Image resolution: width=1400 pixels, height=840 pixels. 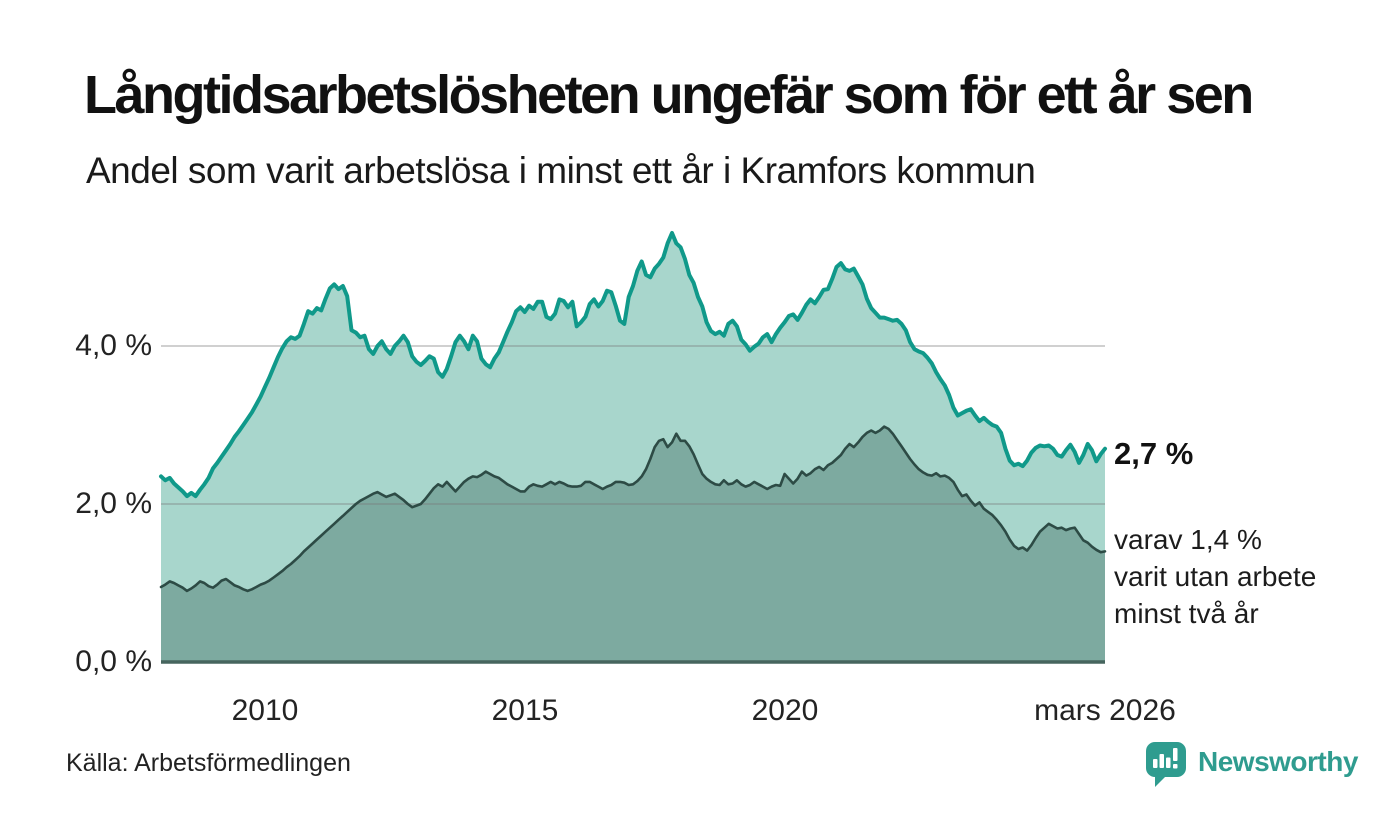 I want to click on brand-lockup: Newsworthy, so click(x=1252, y=765).